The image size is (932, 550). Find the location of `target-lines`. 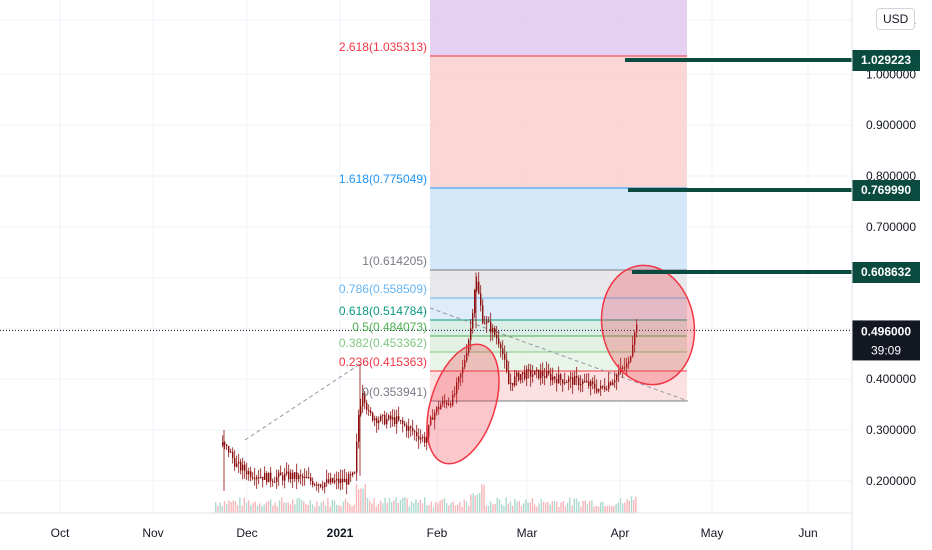

target-lines is located at coordinates (738, 166).